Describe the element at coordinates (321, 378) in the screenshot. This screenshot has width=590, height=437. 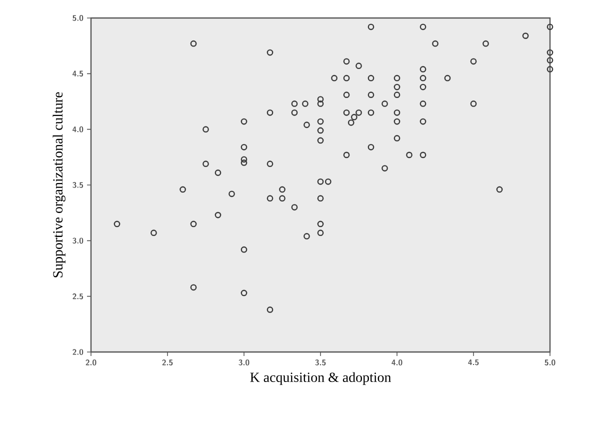
I see `x-axis-title: K acquisition & adoption` at that location.